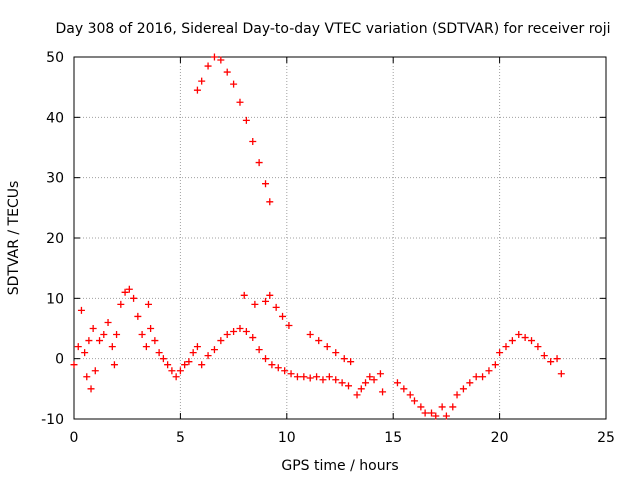  What do you see at coordinates (55, 118) in the screenshot?
I see `y-tick-label: 40` at bounding box center [55, 118].